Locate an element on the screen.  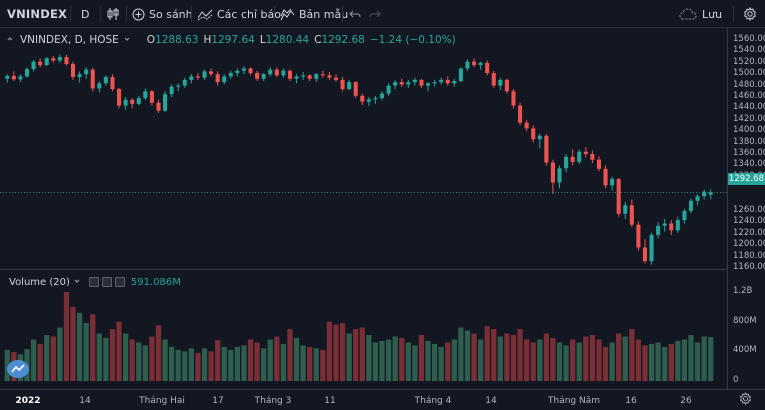
settings-button is located at coordinates (750, 14).